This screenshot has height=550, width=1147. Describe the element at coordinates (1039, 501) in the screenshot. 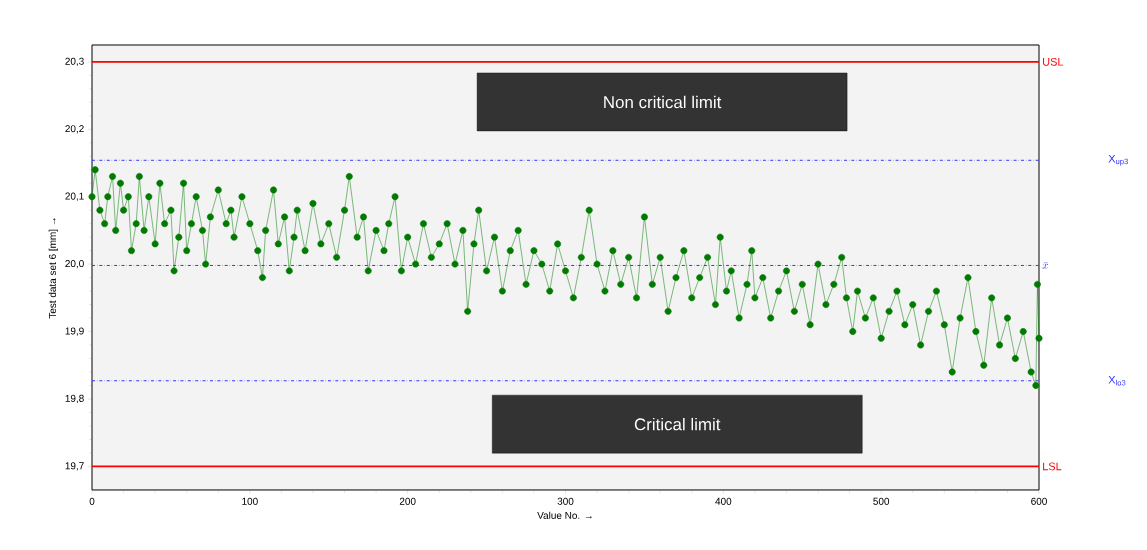

I see `x-tick-label: 600` at that location.